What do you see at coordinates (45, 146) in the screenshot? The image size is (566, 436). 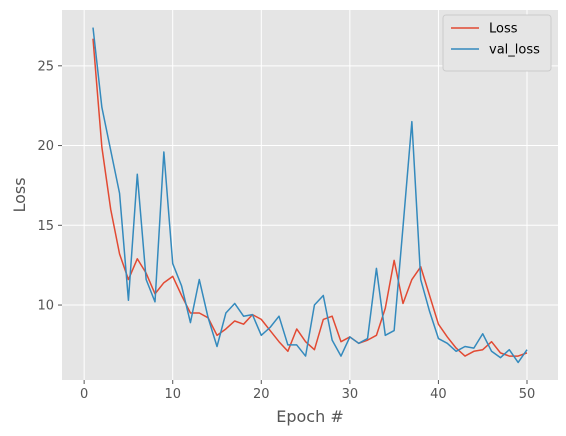 I see `y-tick-label: 20` at bounding box center [45, 146].